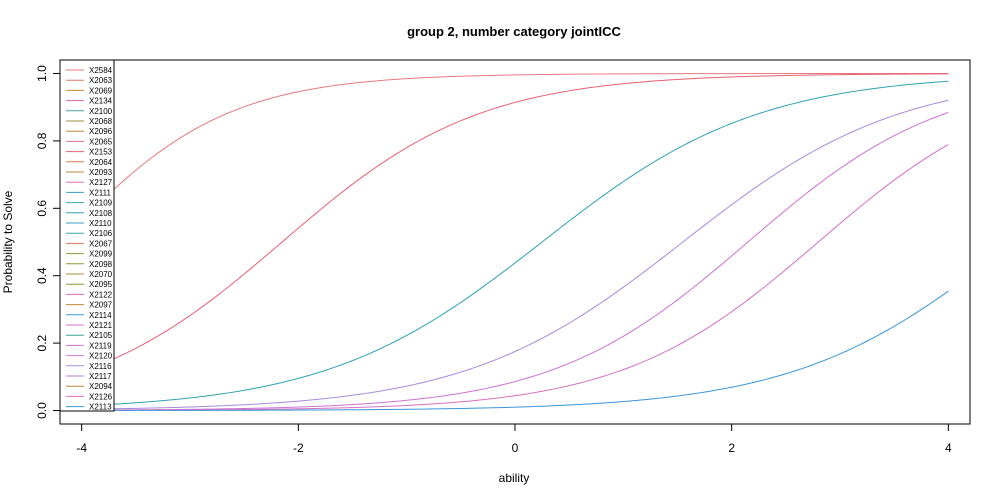 This screenshot has height=500, width=1000. What do you see at coordinates (731, 448) in the screenshot?
I see `x-tick-label: 2` at bounding box center [731, 448].